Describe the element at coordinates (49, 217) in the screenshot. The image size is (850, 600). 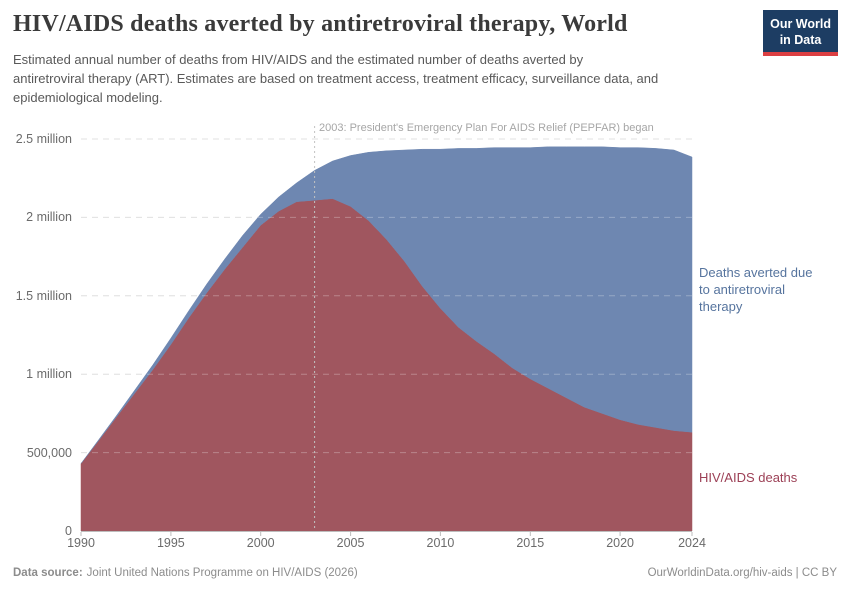
I see `y-axis-tick-label: 2 million` at that location.